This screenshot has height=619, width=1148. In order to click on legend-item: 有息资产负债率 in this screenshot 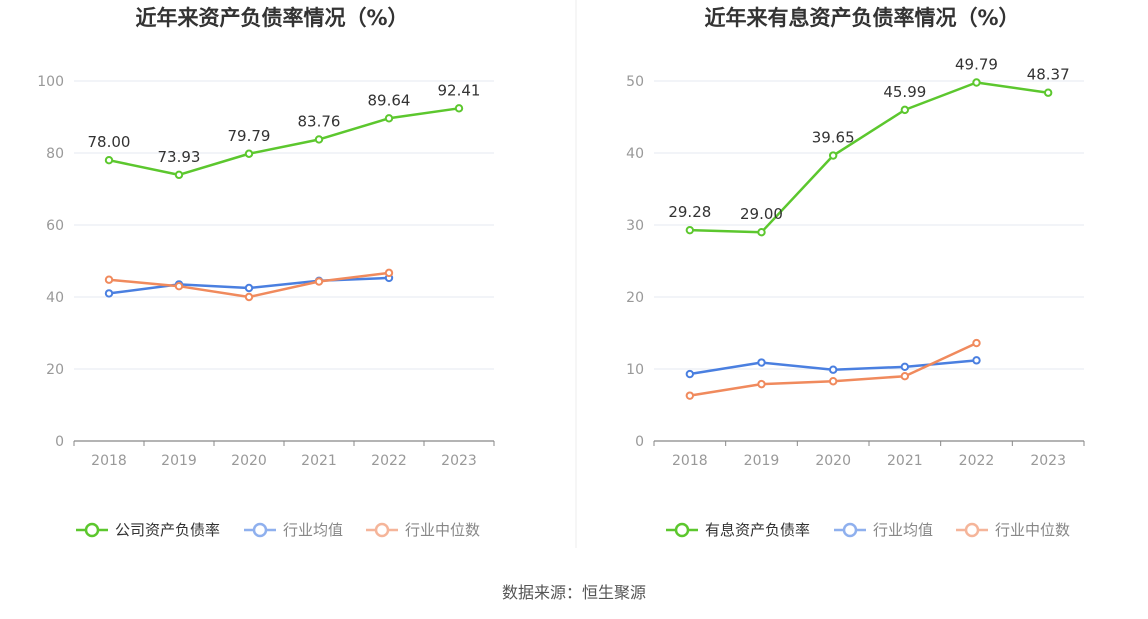, I will do `click(738, 530)`.